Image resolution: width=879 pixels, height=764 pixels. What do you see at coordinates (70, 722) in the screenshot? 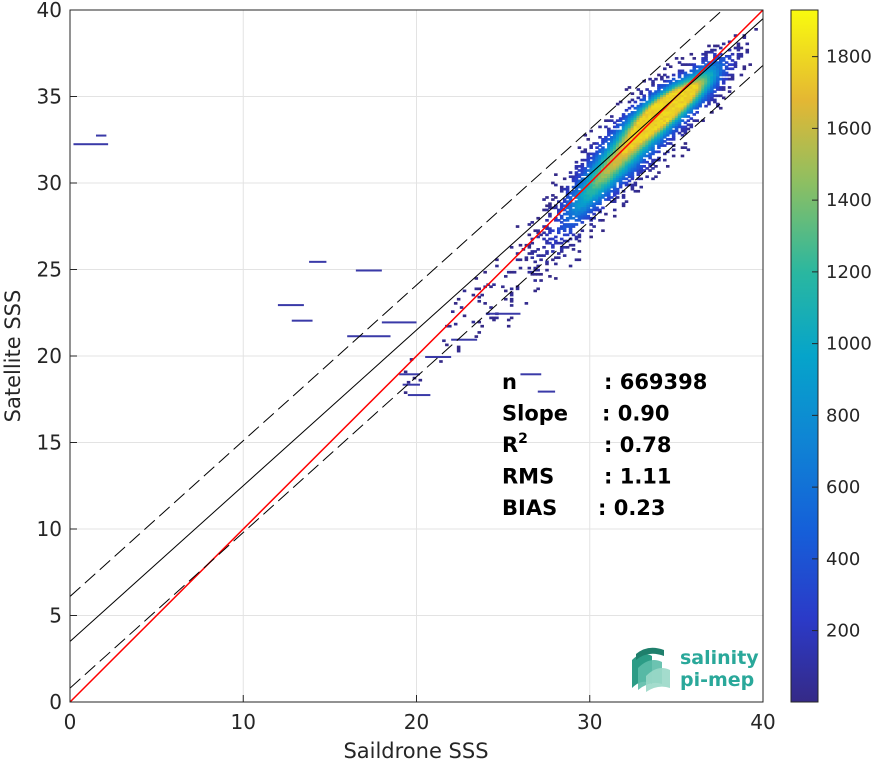
I see `x-tick-label: 0` at bounding box center [70, 722].